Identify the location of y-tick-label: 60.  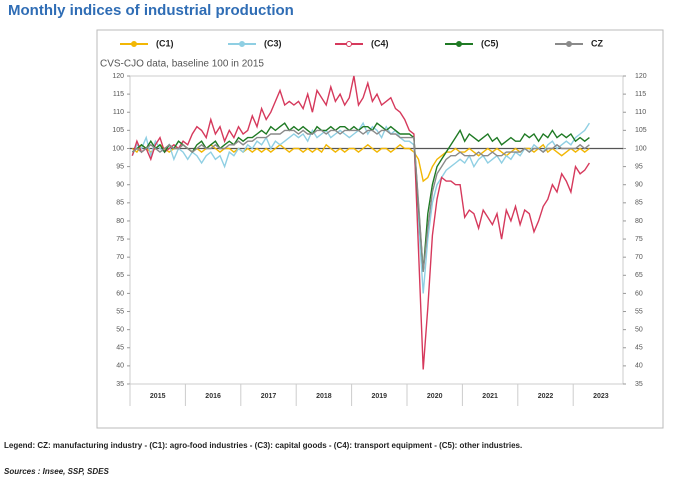
(120, 293).